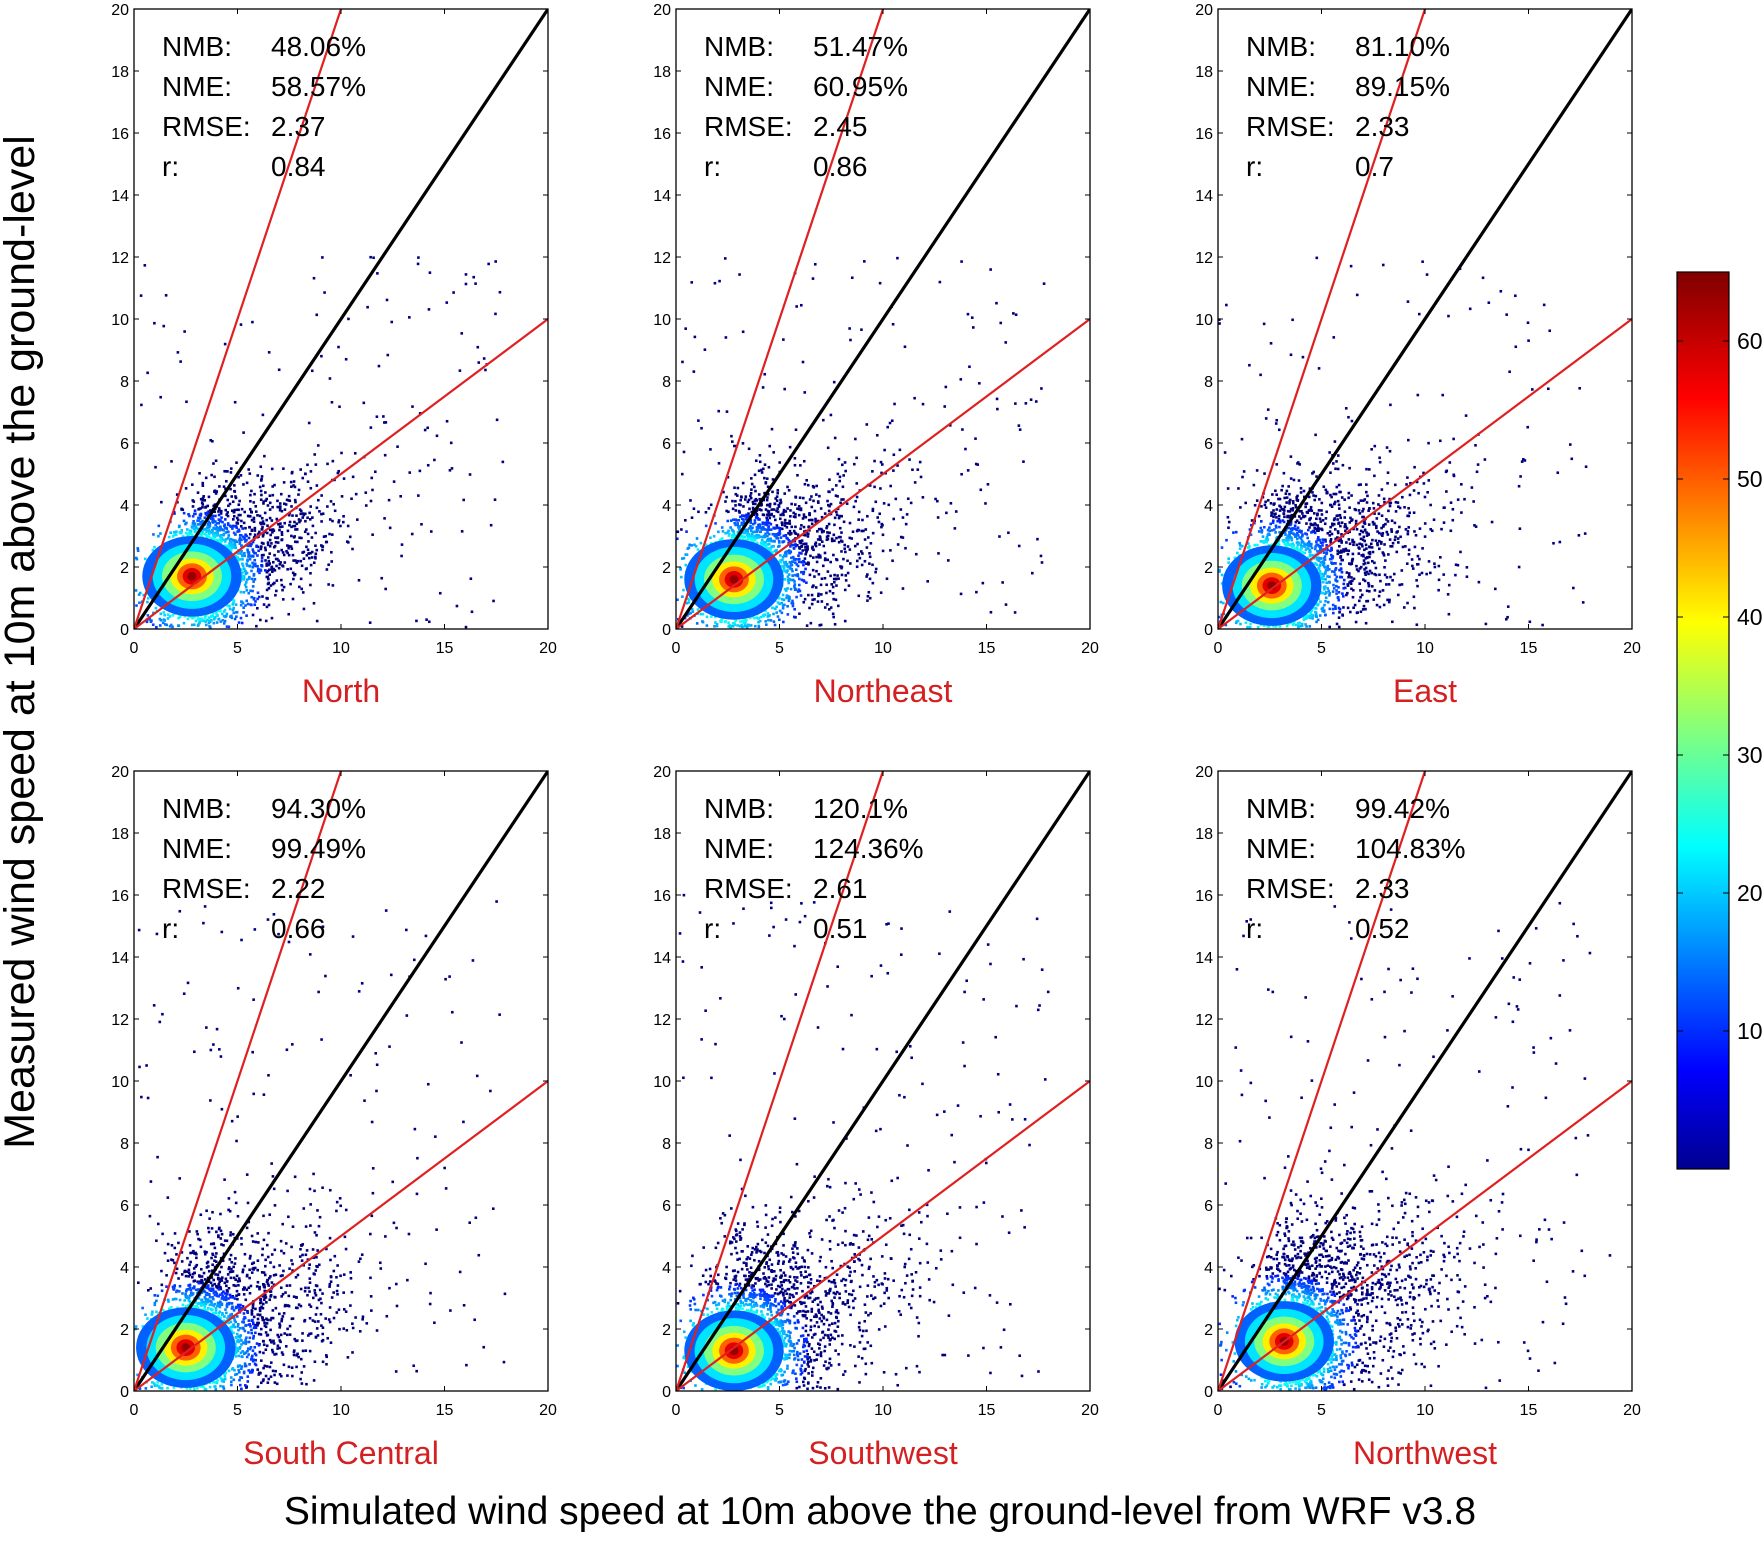 The height and width of the screenshot is (1543, 1764). Describe the element at coordinates (120, 10) in the screenshot. I see `y-tick-label: 20` at that location.